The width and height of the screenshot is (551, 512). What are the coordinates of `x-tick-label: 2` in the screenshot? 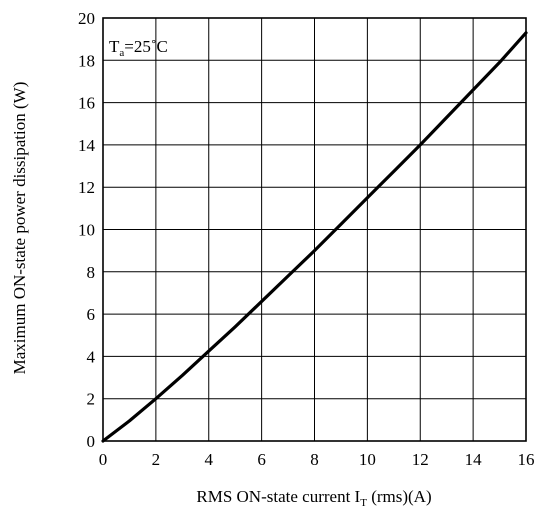 It's located at (156, 459).